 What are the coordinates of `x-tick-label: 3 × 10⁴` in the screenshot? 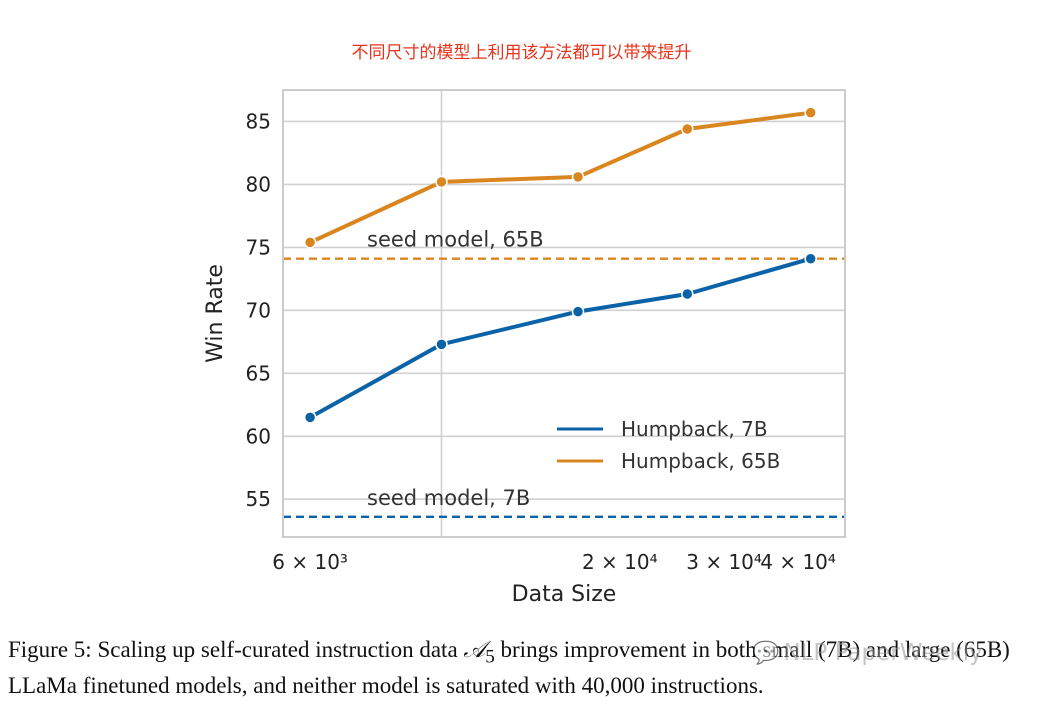 It's located at (724, 562).